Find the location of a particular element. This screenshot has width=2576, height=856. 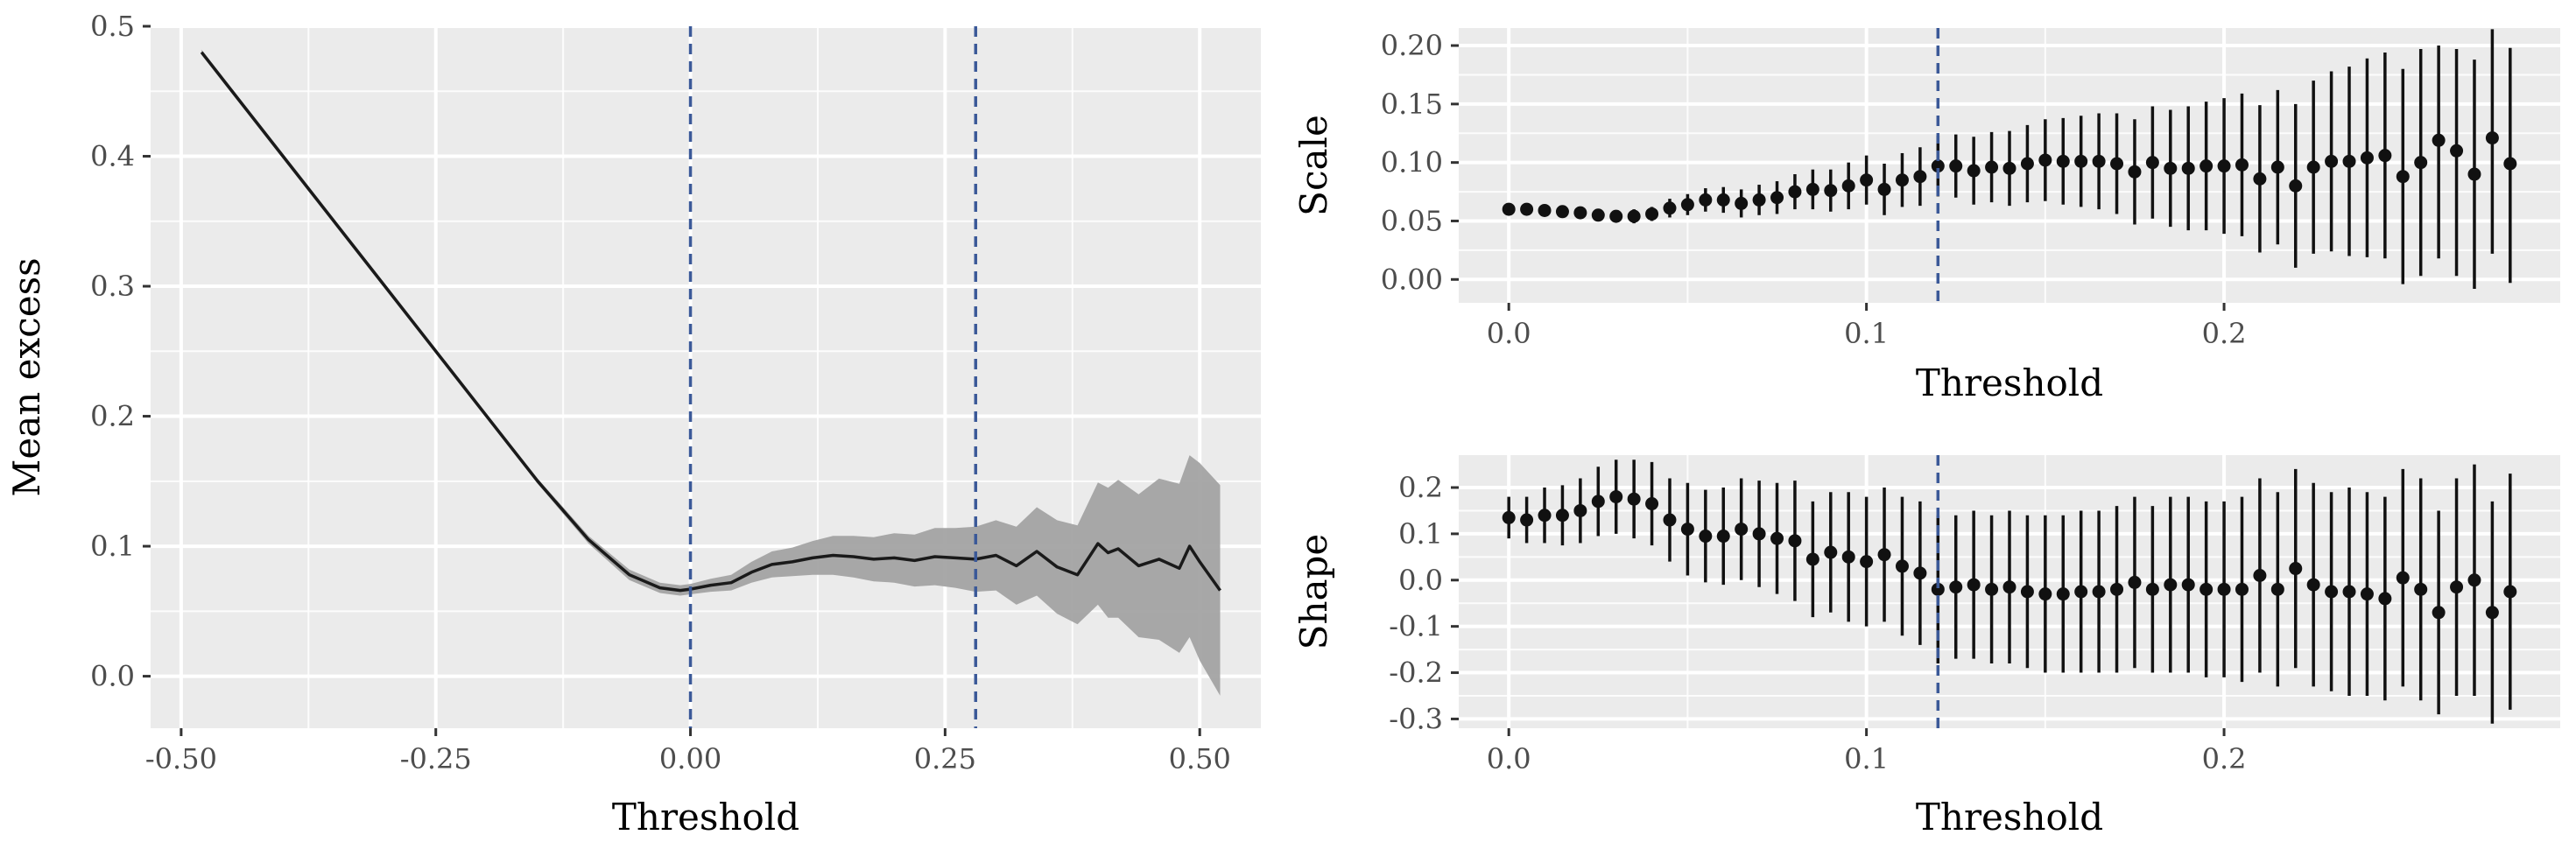

mean-excess-ytick-label: 0.5 is located at coordinates (112, 26).